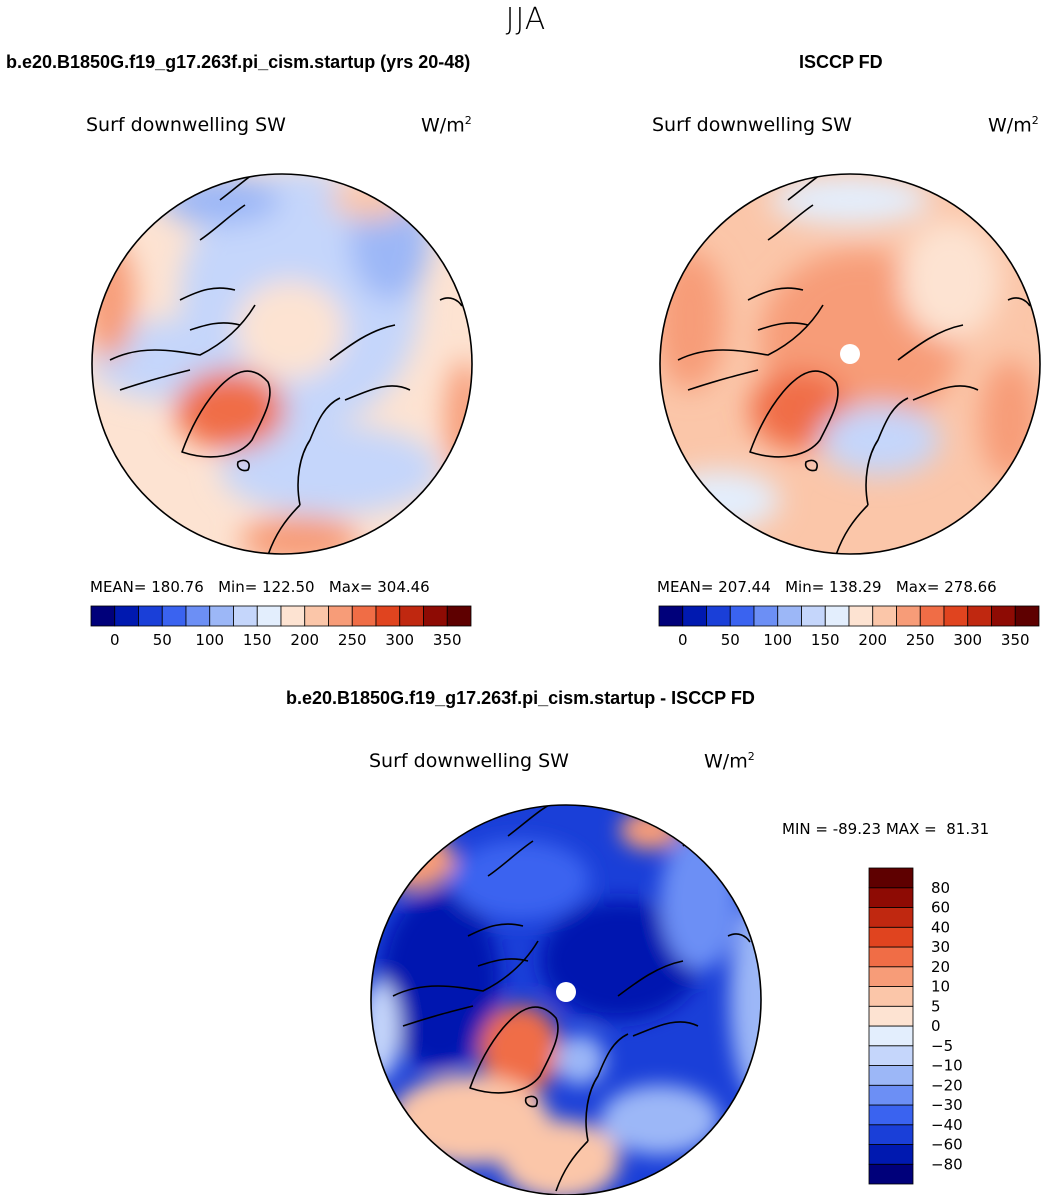 The height and width of the screenshot is (1195, 1052). Describe the element at coordinates (947, 1105) in the screenshot. I see `colorbar-tick-label: −30` at that location.